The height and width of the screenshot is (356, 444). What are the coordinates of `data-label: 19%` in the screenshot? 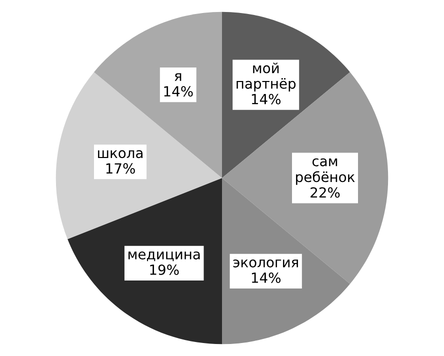 It's located at (164, 269).